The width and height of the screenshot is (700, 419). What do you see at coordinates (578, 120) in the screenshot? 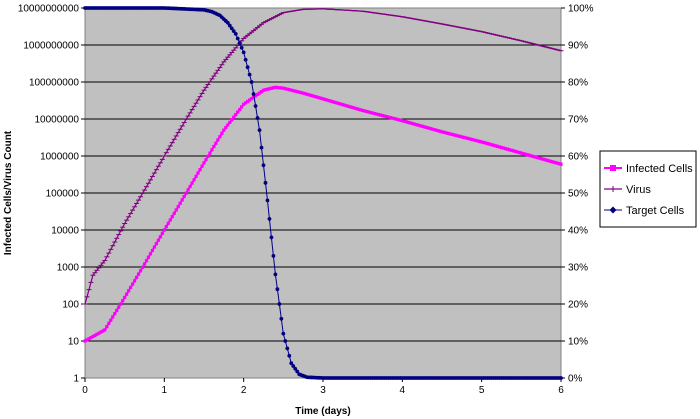
I see `y2-tick-label: 70%` at bounding box center [578, 120].